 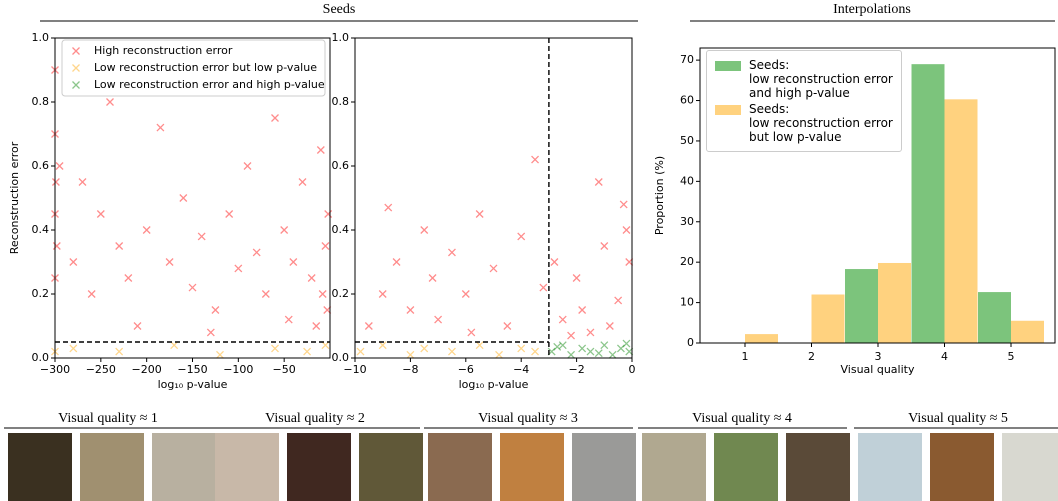 I want to click on x-tick-label: −8, so click(x=410, y=369).